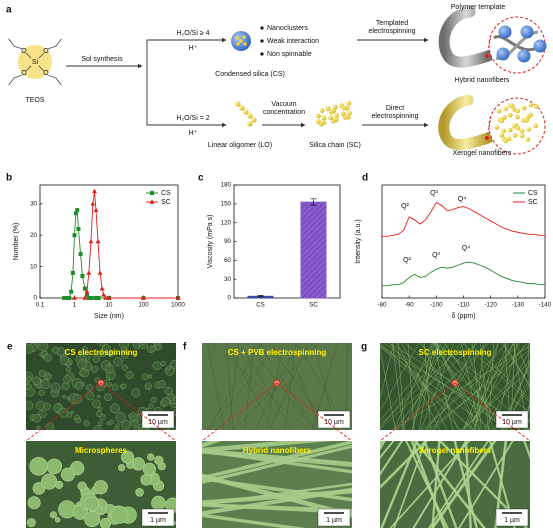 The image size is (553, 532). I want to click on image-title: CS + PVB electrospinning, so click(277, 352).